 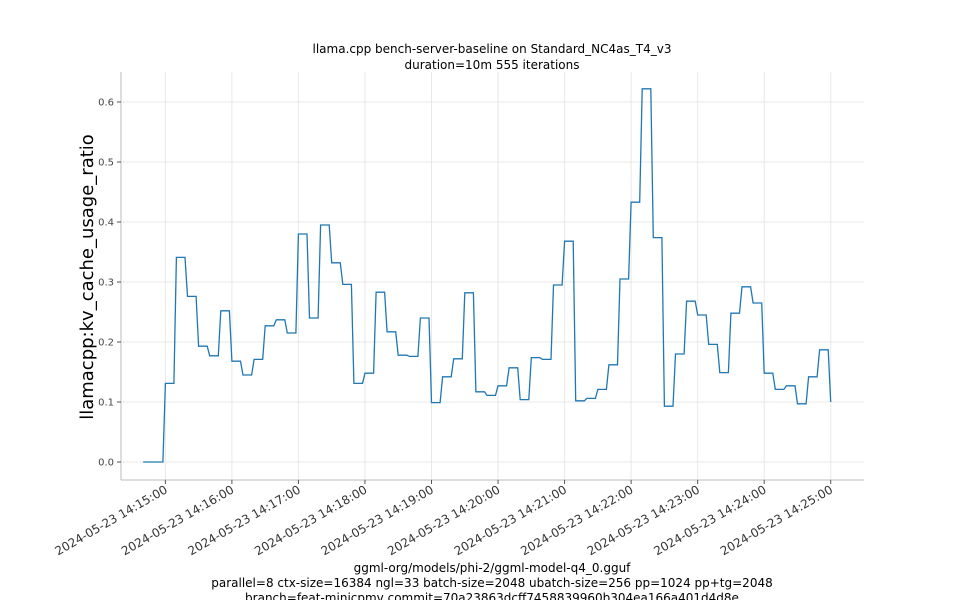 What do you see at coordinates (377, 520) in the screenshot?
I see `x-tick-label: 2024-05-23 14:19:00` at bounding box center [377, 520].